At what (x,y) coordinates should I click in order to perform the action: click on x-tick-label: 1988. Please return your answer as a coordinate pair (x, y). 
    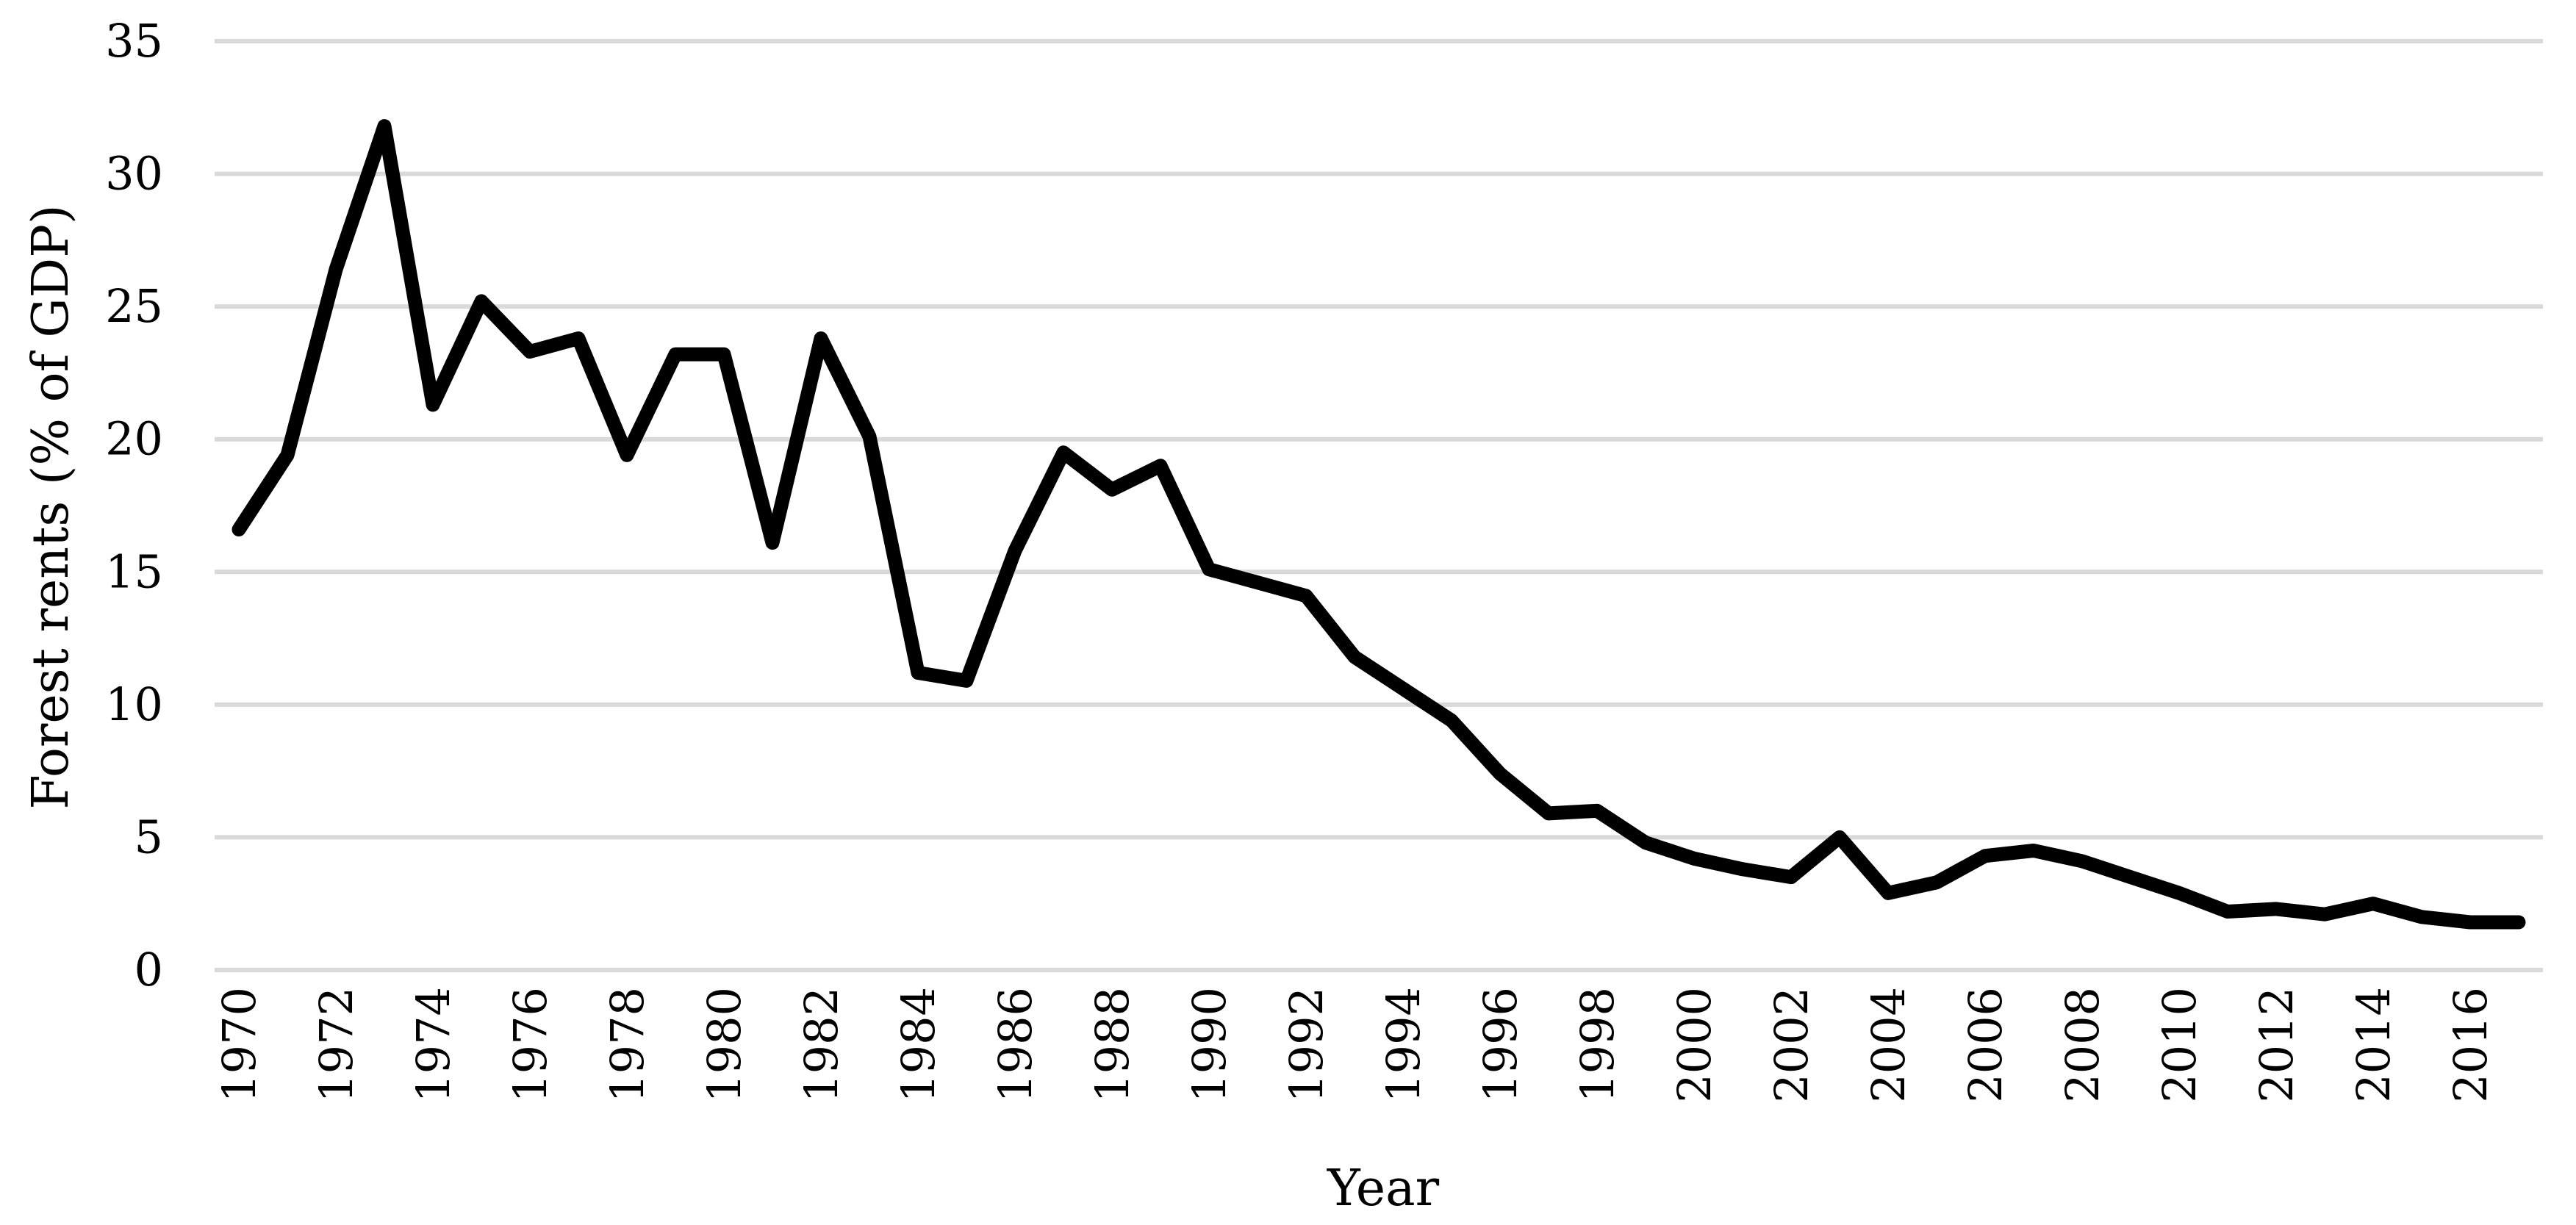
    Looking at the image, I should click on (1112, 1045).